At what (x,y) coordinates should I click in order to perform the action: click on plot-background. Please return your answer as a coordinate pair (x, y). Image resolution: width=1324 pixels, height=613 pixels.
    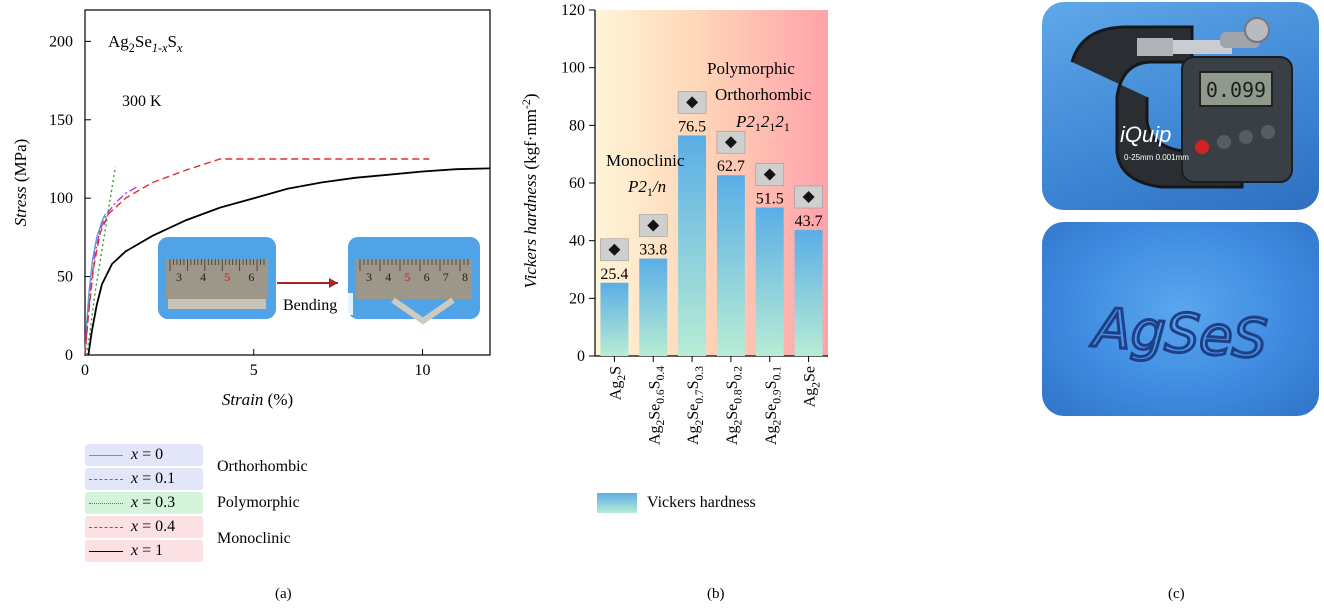
    Looking at the image, I should click on (711, 183).